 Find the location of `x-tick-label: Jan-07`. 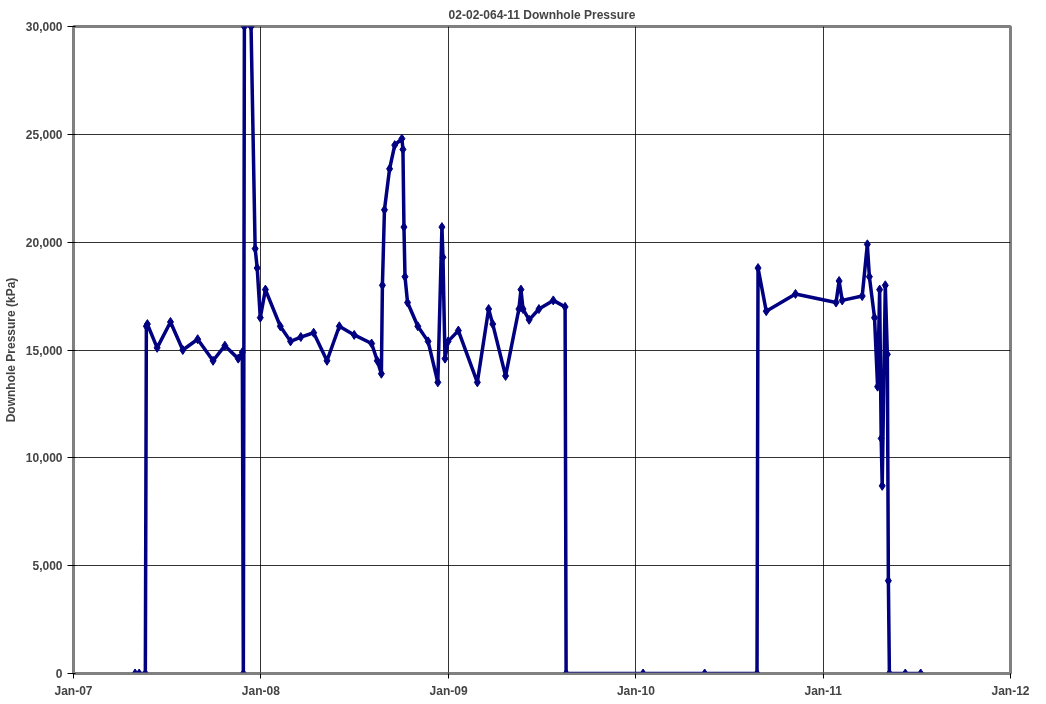

x-tick-label: Jan-07 is located at coordinates (73, 690).